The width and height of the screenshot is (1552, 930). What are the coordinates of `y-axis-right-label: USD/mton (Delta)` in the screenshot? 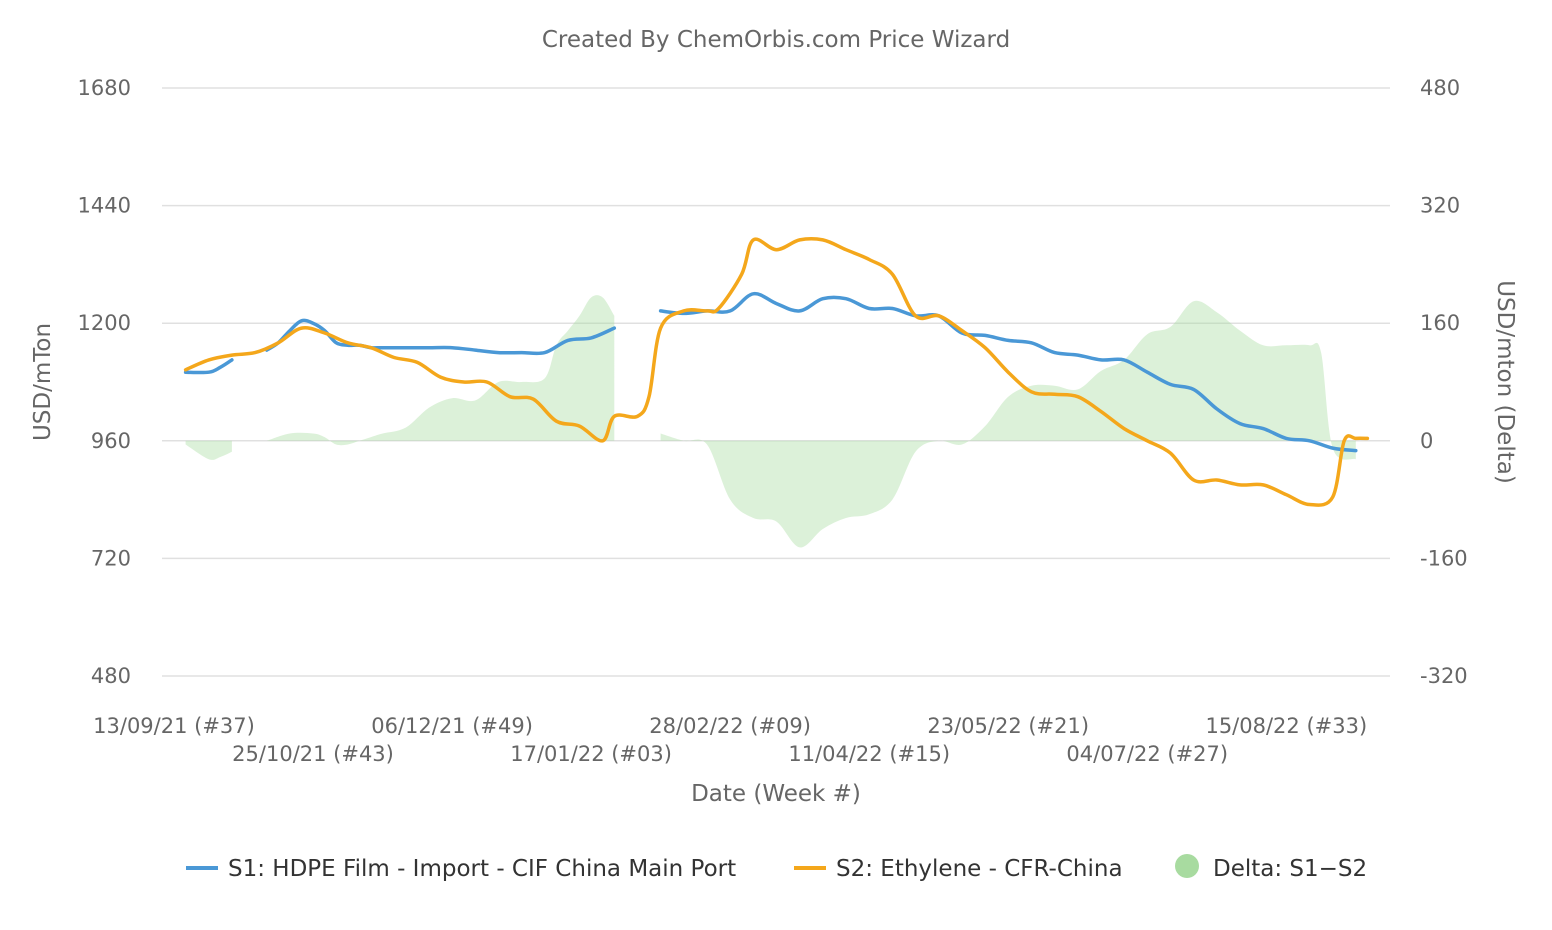 It's located at (1505, 382).